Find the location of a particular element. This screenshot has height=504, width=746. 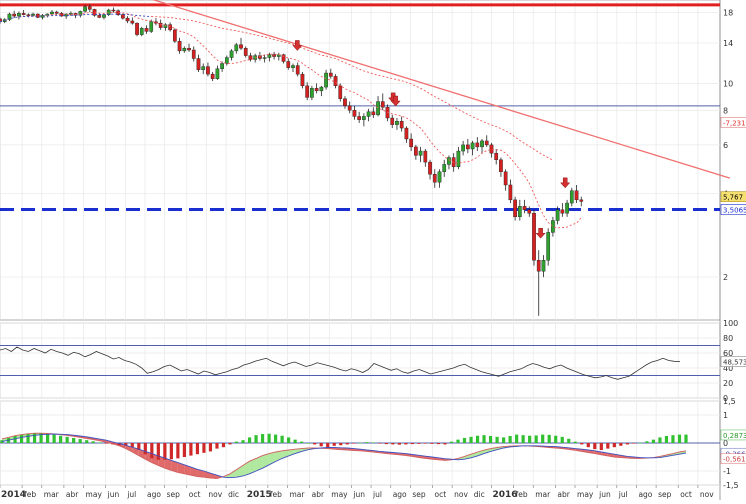

rsi-tick-label: 80 is located at coordinates (728, 338).